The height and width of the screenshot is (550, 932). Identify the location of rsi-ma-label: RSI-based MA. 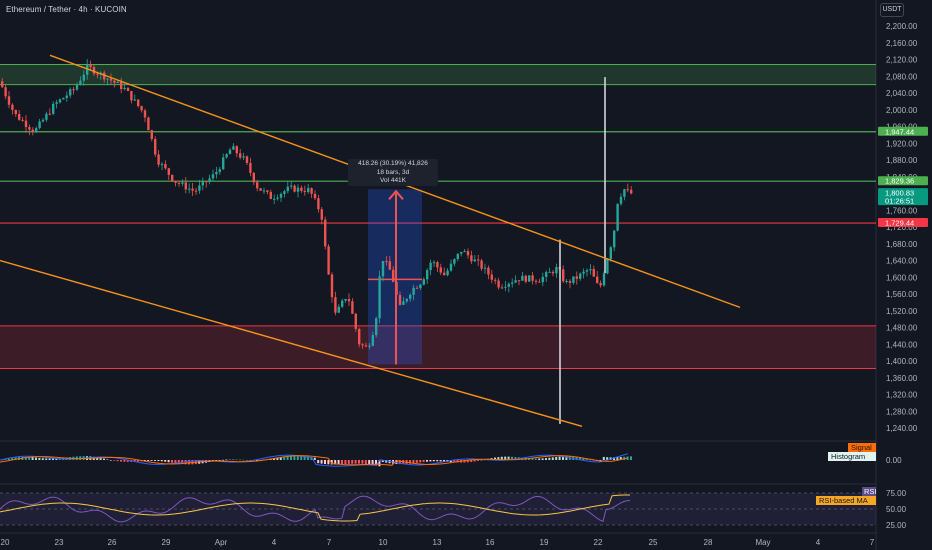
(843, 500).